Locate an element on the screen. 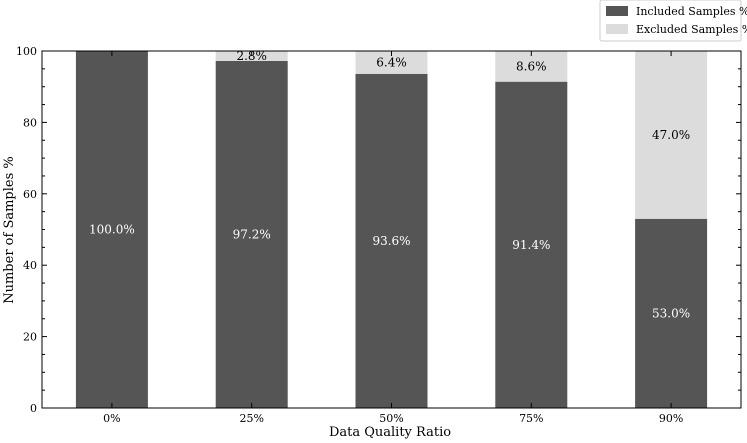 This screenshot has height=443, width=747. x-axis-label: Data Quality Ratio is located at coordinates (390, 432).